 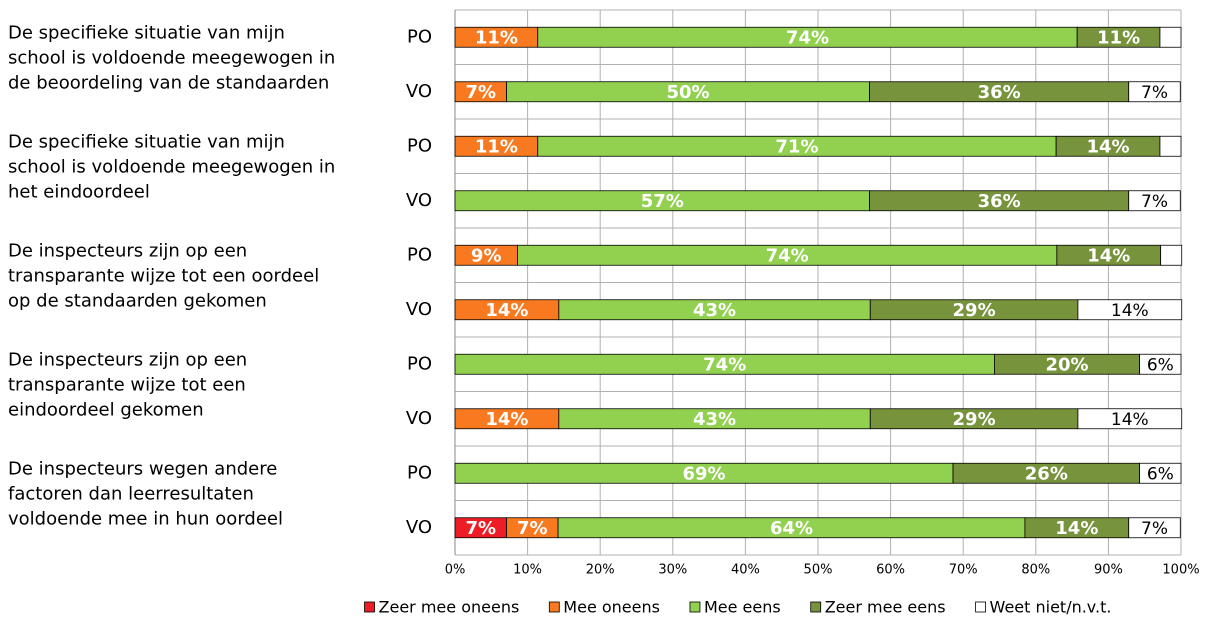 I want to click on group-label: de beoordeling van de standaarden, so click(x=168, y=83).